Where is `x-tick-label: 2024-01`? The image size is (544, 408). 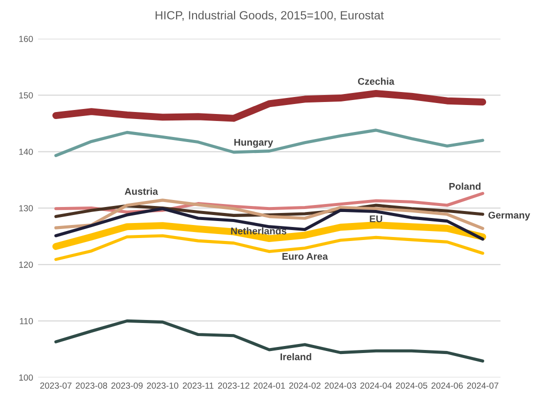 x-tick-label: 2024-01 is located at coordinates (269, 385).